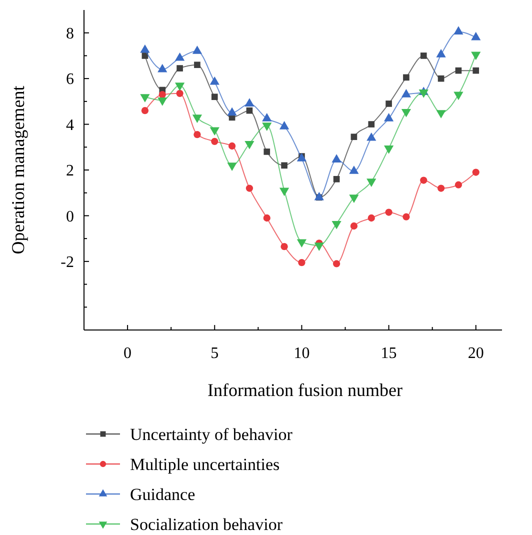 This screenshot has height=535, width=532. What do you see at coordinates (302, 353) in the screenshot?
I see `x-tick-label: 10` at bounding box center [302, 353].